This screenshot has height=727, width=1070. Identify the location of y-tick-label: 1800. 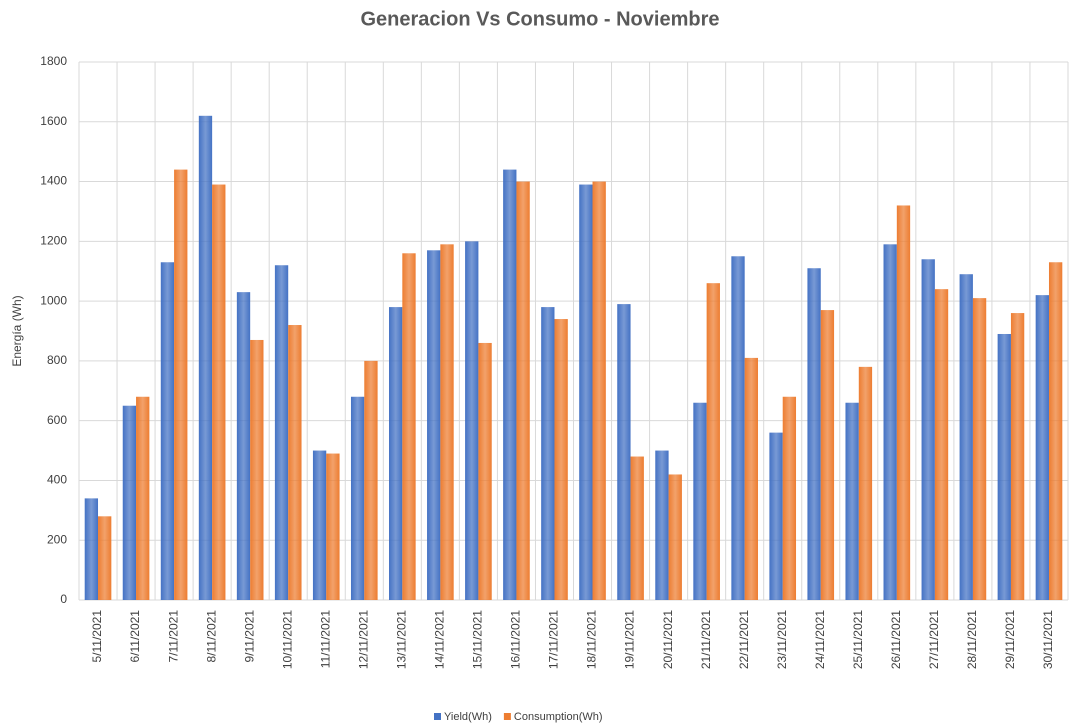
(53, 61).